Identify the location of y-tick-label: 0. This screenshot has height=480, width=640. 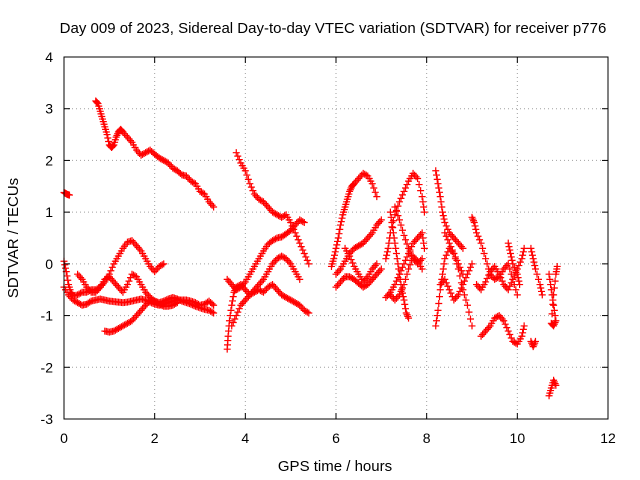
(49, 264).